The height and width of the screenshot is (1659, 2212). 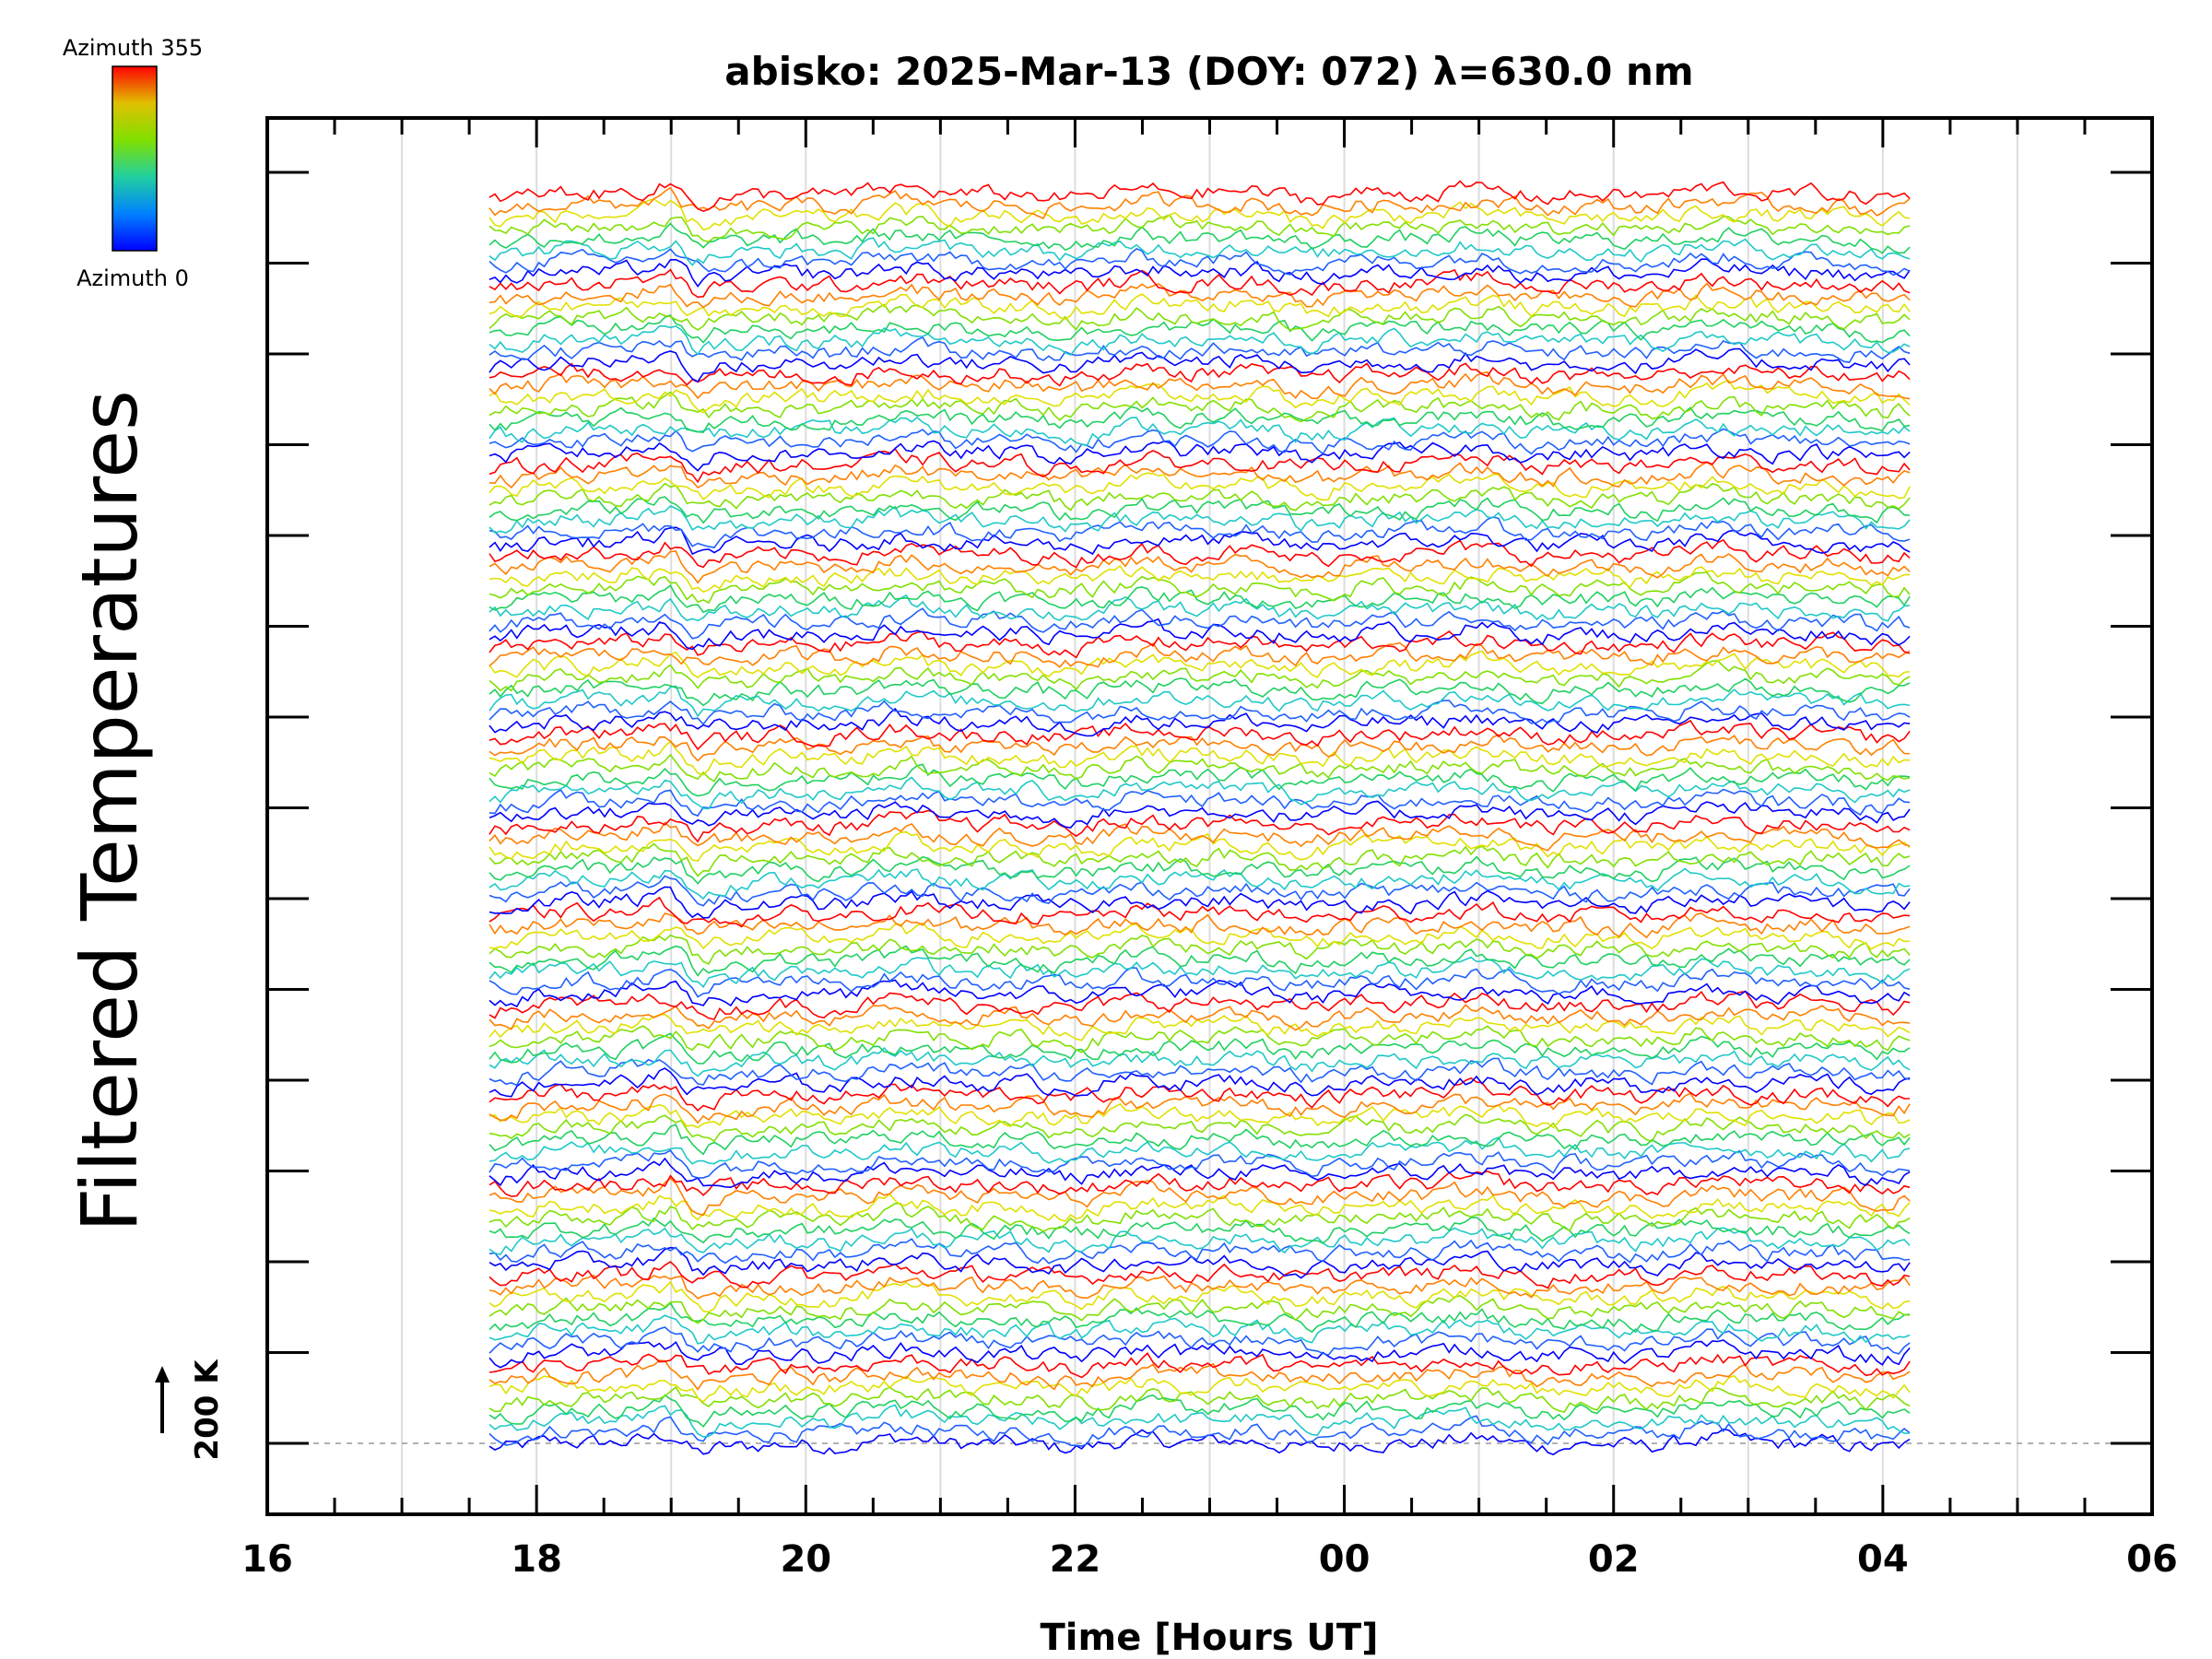 I want to click on scale-bar-label: 200 K, so click(x=207, y=1410).